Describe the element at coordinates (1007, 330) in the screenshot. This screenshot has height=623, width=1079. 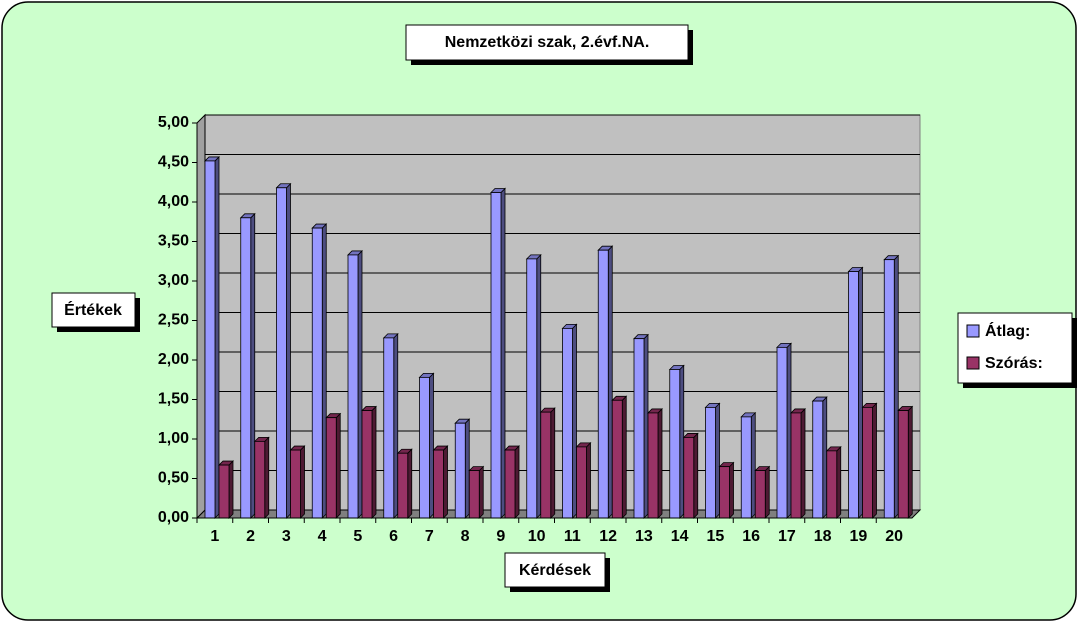
I see `legend-label: Átlag:` at that location.